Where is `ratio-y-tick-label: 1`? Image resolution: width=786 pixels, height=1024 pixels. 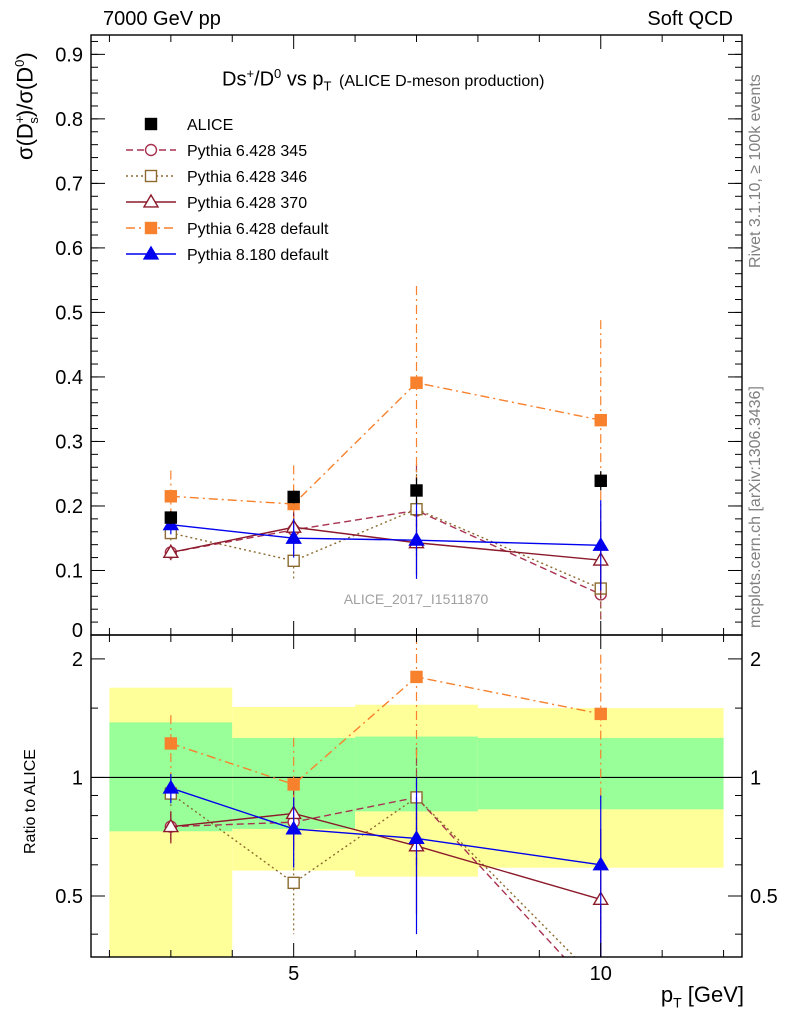
ratio-y-tick-label: 1 is located at coordinates (77, 778).